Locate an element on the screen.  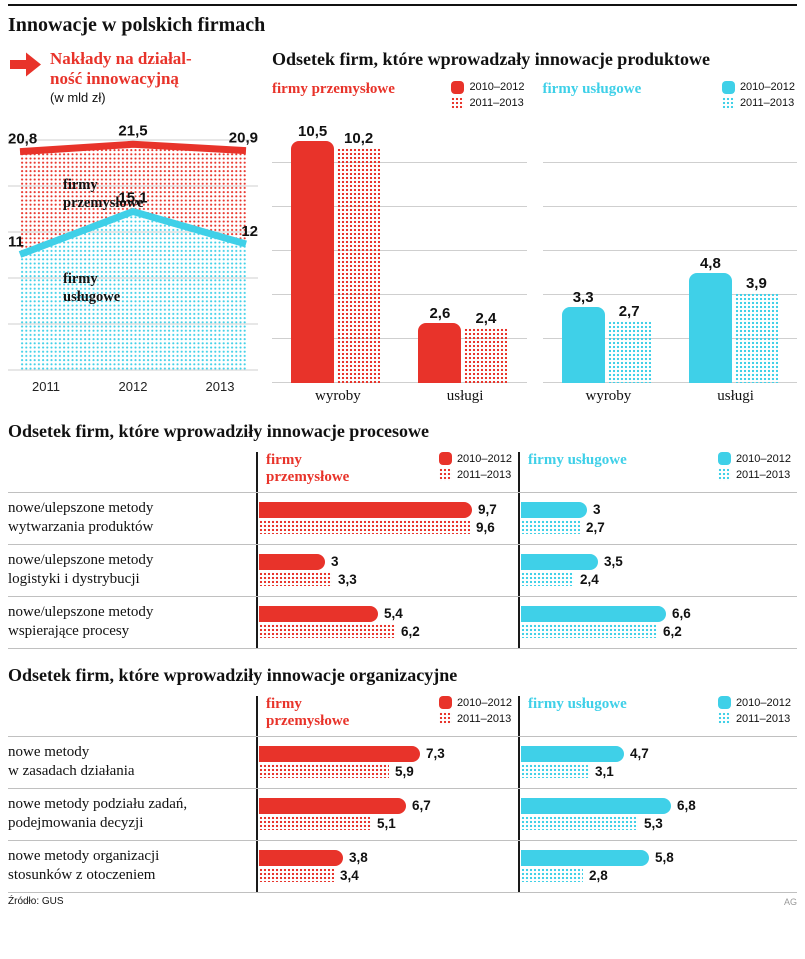
bar-item: 3,9 is located at coordinates (756, 329).